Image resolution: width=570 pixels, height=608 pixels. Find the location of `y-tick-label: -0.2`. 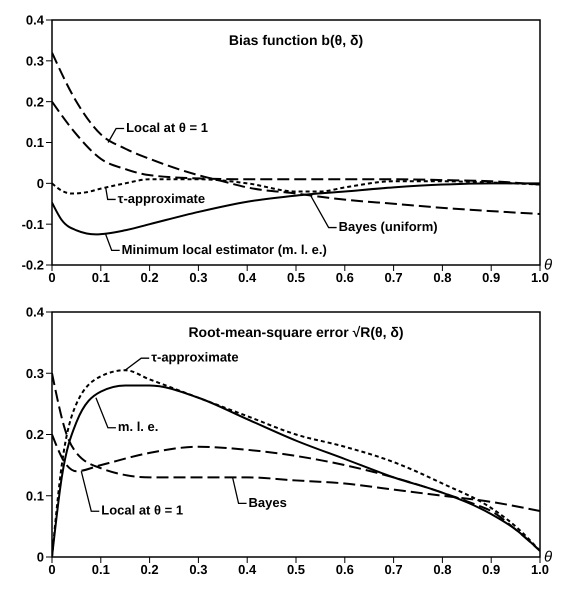

y-tick-label: -0.2 is located at coordinates (33, 265).